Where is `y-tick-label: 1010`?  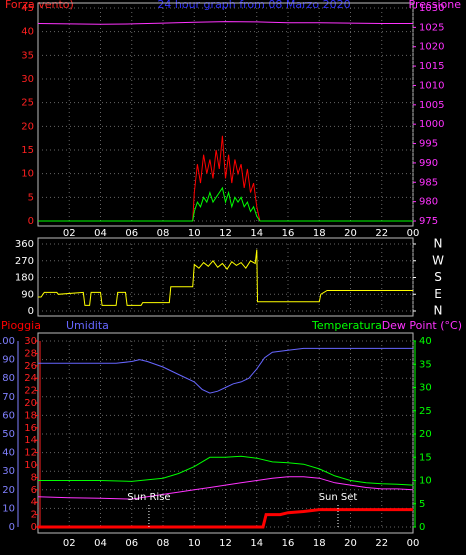
y-tick-label: 1010 is located at coordinates (431, 85).